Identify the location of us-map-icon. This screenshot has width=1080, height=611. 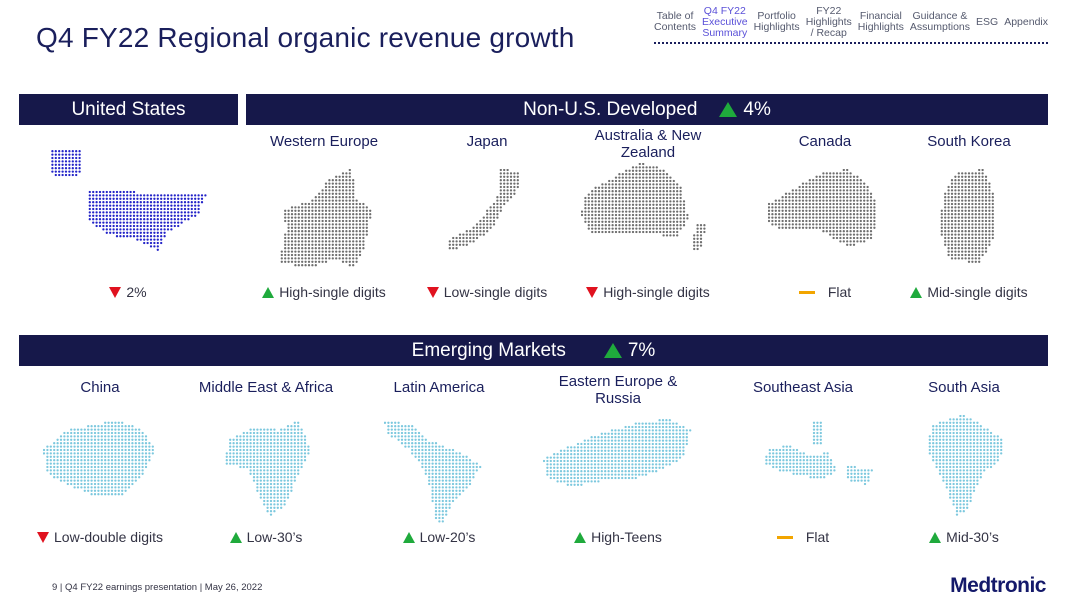
(129, 200).